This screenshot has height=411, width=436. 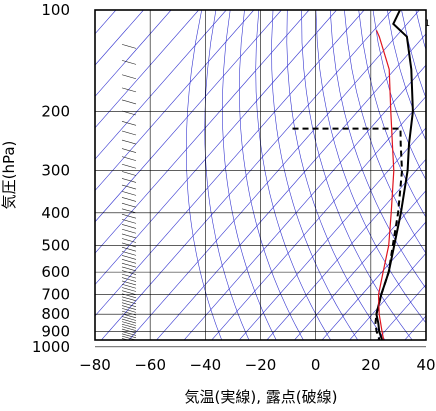 I want to click on y-tick-label: 200, so click(x=55, y=111).